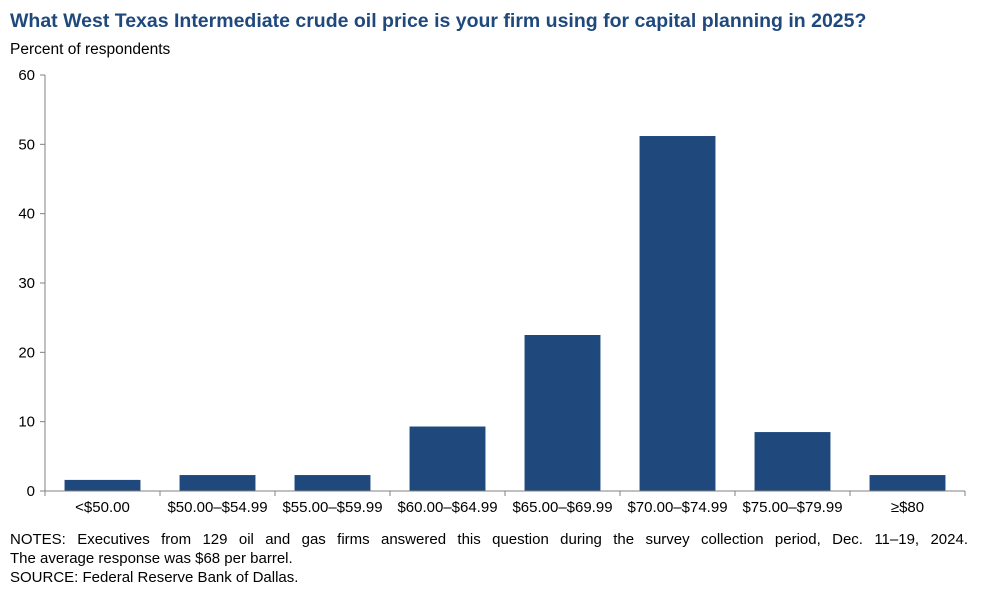 Image resolution: width=997 pixels, height=589 pixels. Describe the element at coordinates (562, 507) in the screenshot. I see `x-tick-label-4: $65.00–$69.99` at that location.